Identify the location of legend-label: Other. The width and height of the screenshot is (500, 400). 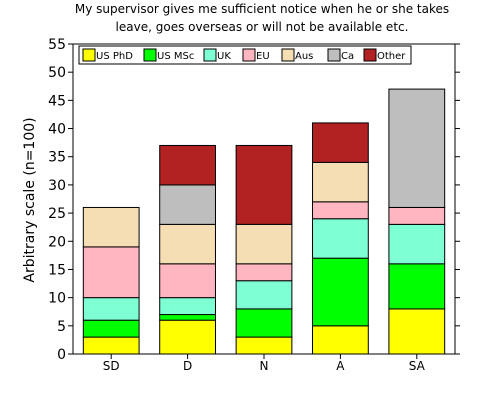
(391, 56).